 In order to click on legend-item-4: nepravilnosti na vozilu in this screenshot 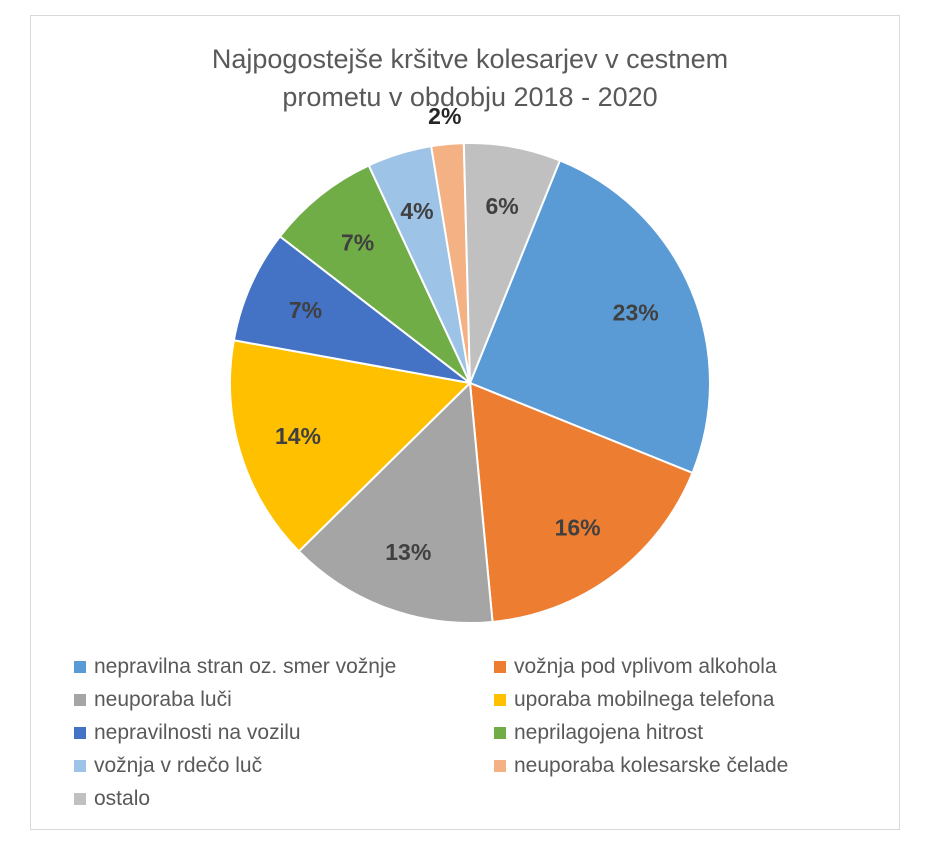, I will do `click(187, 733)`.